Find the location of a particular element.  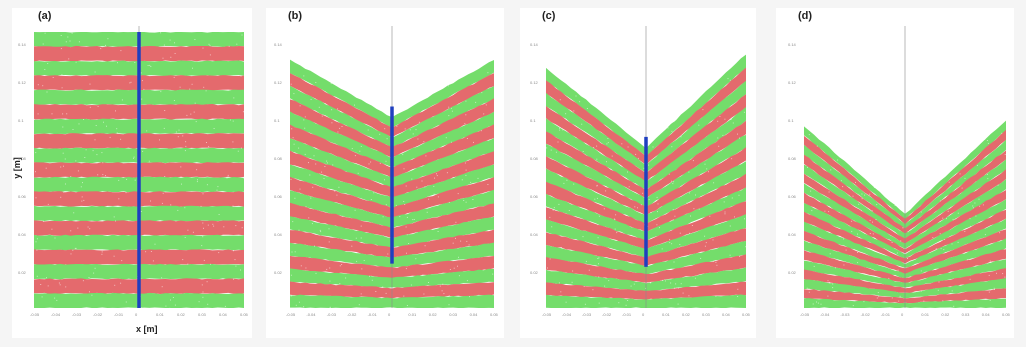

x-tick-label: -0.05 is located at coordinates (547, 314).